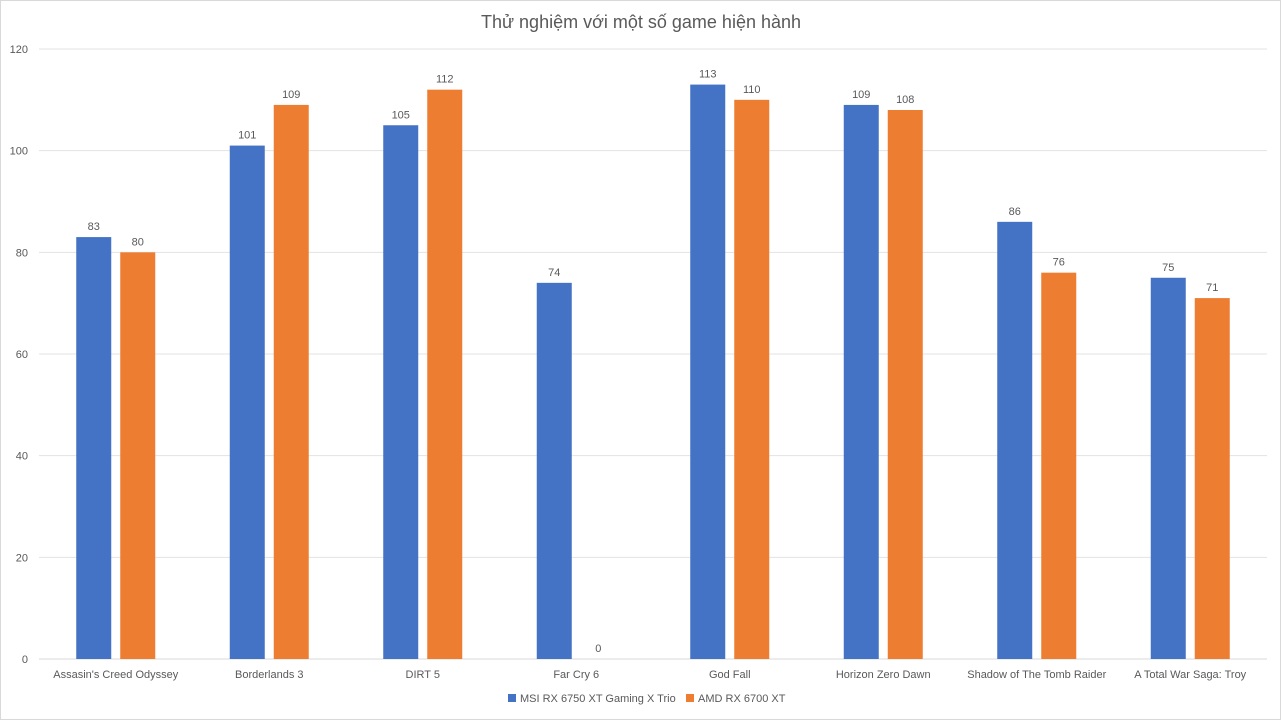 The width and height of the screenshot is (1281, 721). What do you see at coordinates (883, 675) in the screenshot?
I see `x-tick-label: Horizon Zero Dawn` at bounding box center [883, 675].